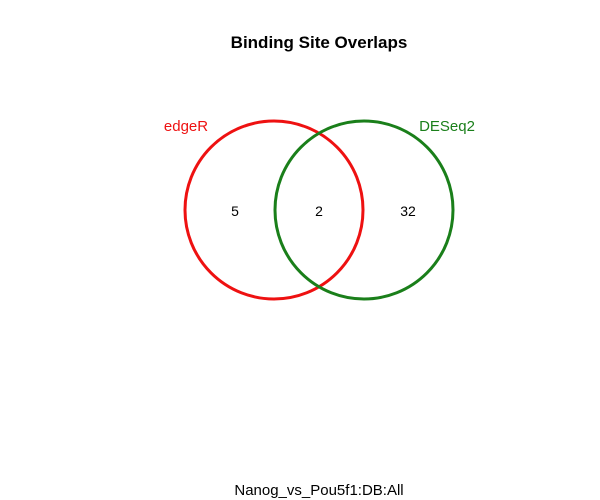 The image size is (600, 500). Describe the element at coordinates (319, 211) in the screenshot. I see `overlap-count: 2` at that location.